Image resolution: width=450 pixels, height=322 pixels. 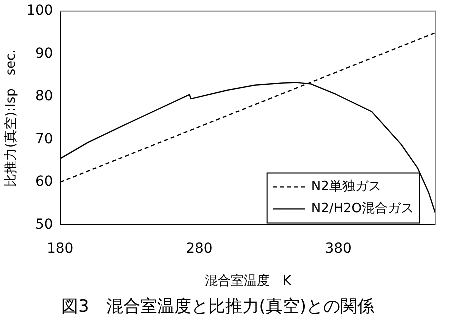 I want to click on y-tick-label: 60, so click(x=44, y=182).